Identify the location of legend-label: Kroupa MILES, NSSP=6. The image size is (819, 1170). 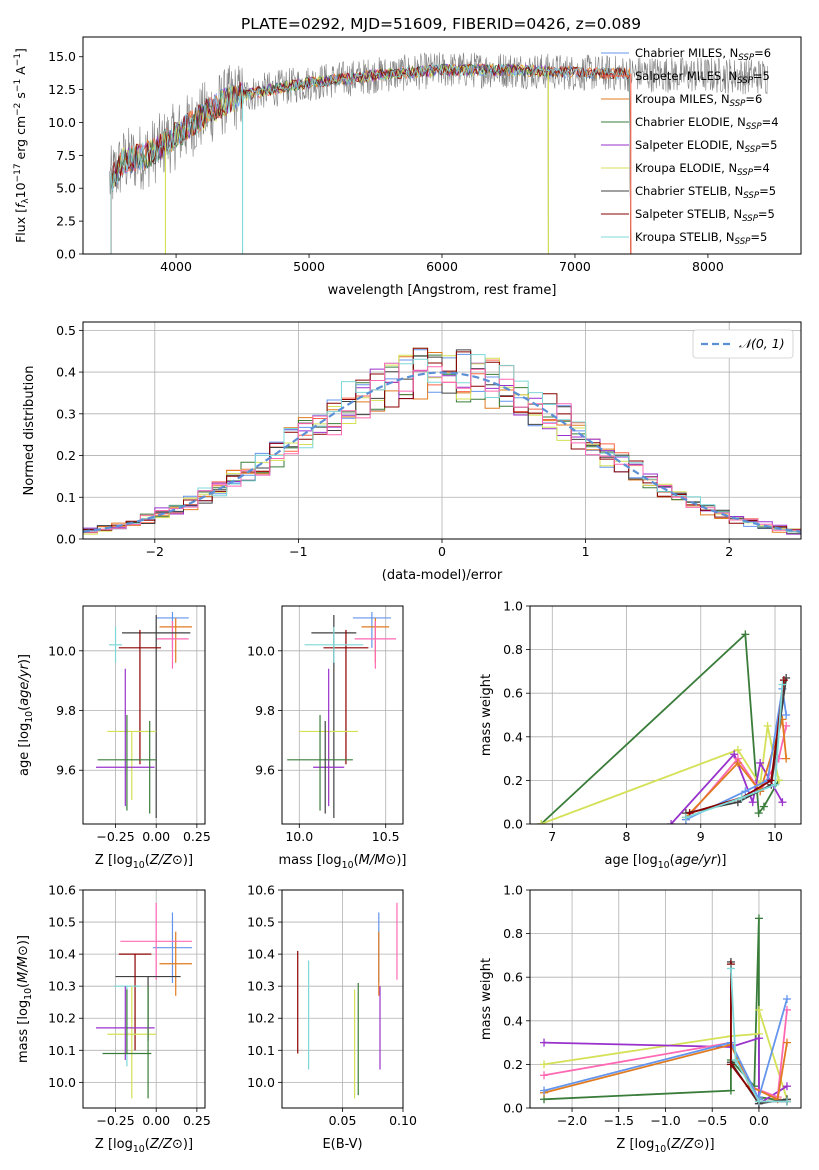
(698, 100).